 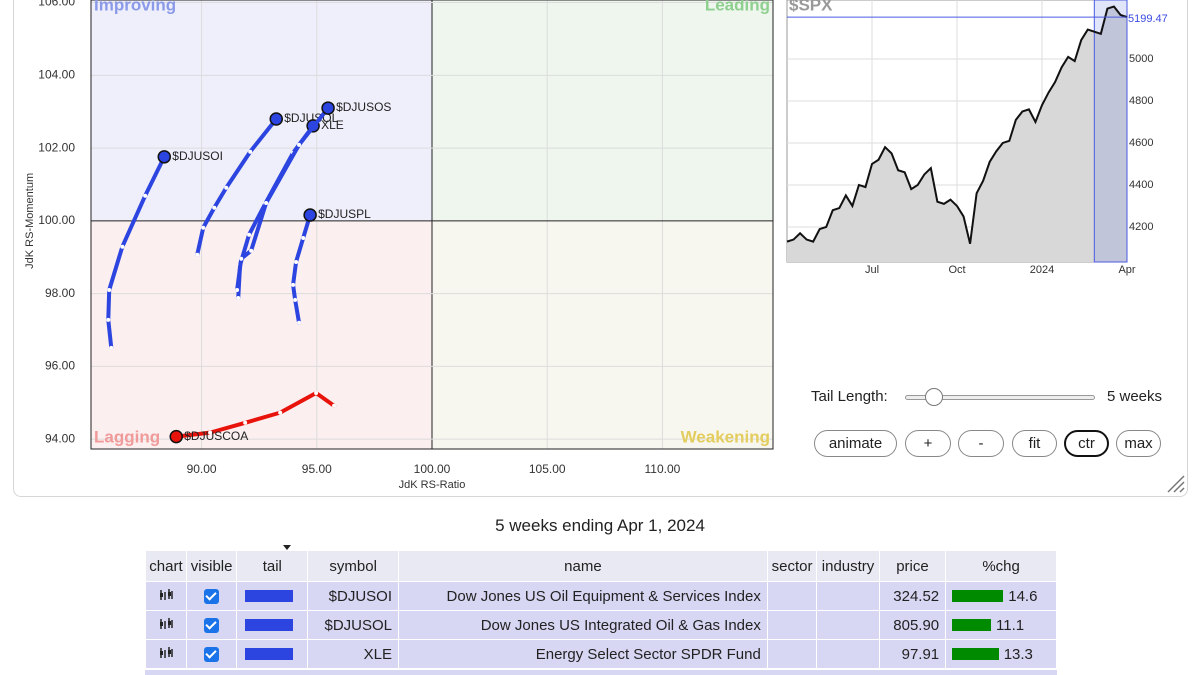 I want to click on column-header: chart, so click(x=166, y=566).